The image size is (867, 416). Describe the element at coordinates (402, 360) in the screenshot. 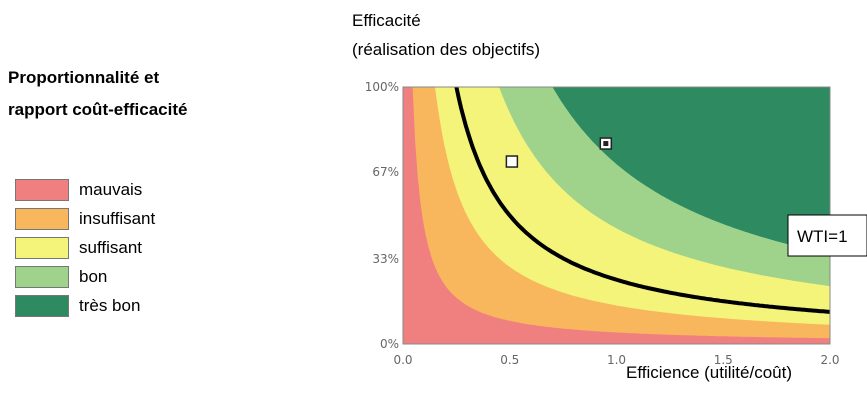

I see `x-tick-label: 0.0` at that location.